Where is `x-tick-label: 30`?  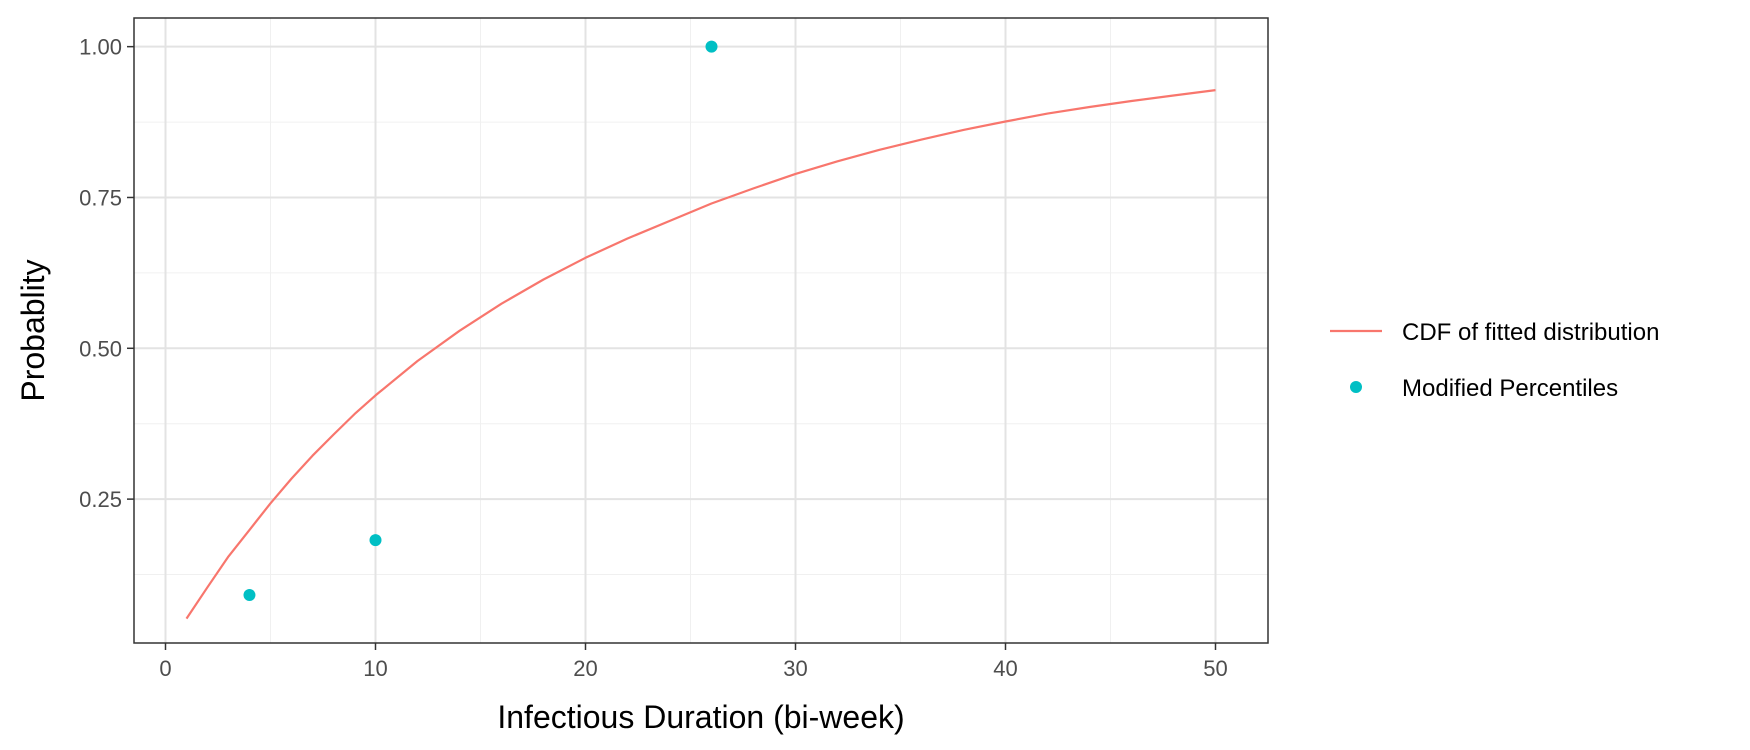
x-tick-label: 30 is located at coordinates (795, 668).